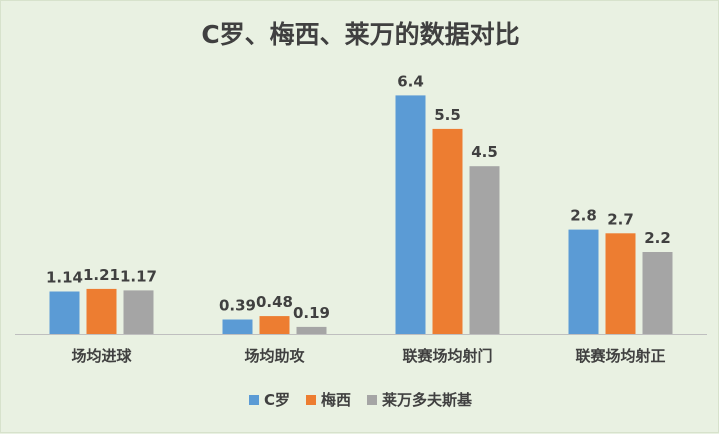 The height and width of the screenshot is (434, 719). I want to click on chart-title: C罗、梅西、莱万的数据对比, so click(360, 34).